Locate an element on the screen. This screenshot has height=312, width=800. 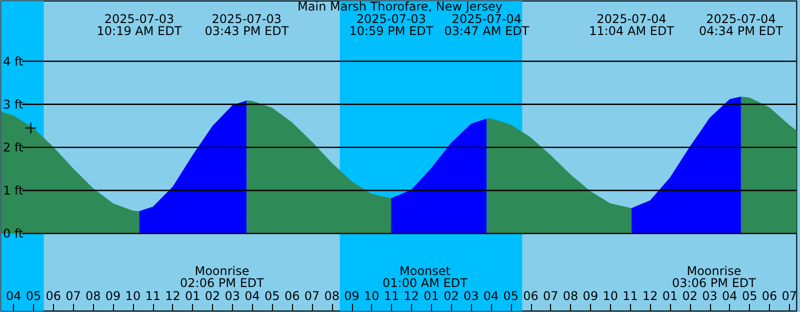
chart-title: Main Marsh Thorofare, New Jersey is located at coordinates (400, 7).